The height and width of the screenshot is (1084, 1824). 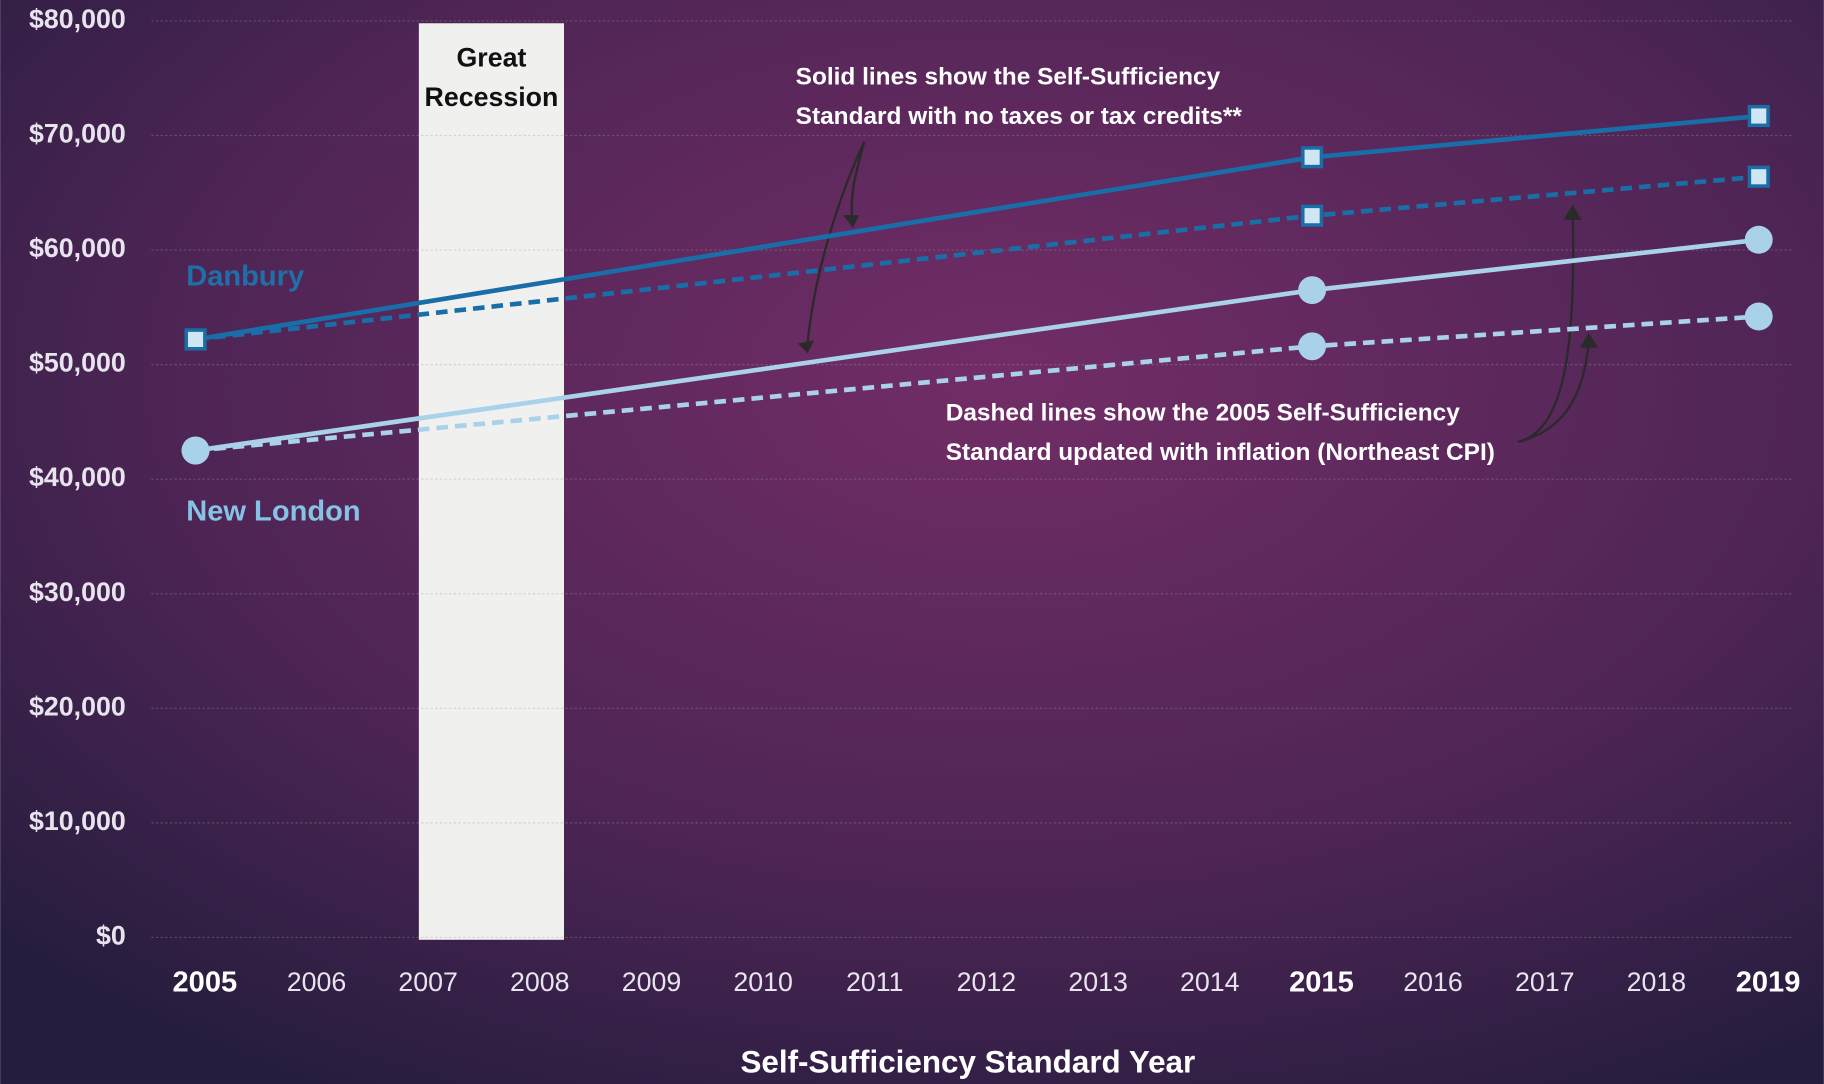 I want to click on note: Solid lines show the Self-Sufficiency, so click(x=1008, y=76).